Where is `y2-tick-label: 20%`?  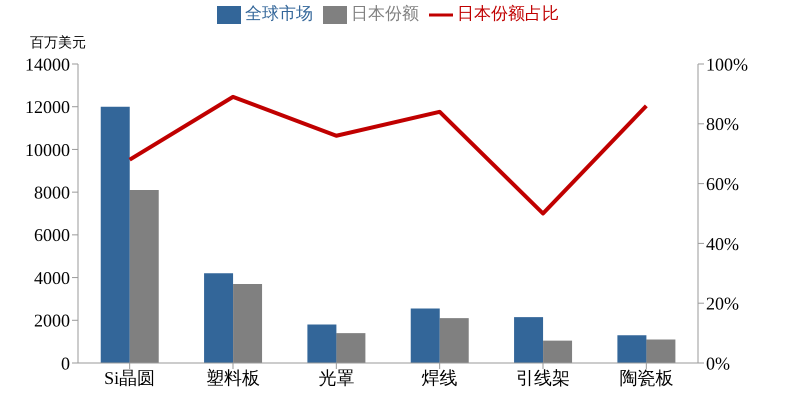 y2-tick-label: 20% is located at coordinates (722, 304).